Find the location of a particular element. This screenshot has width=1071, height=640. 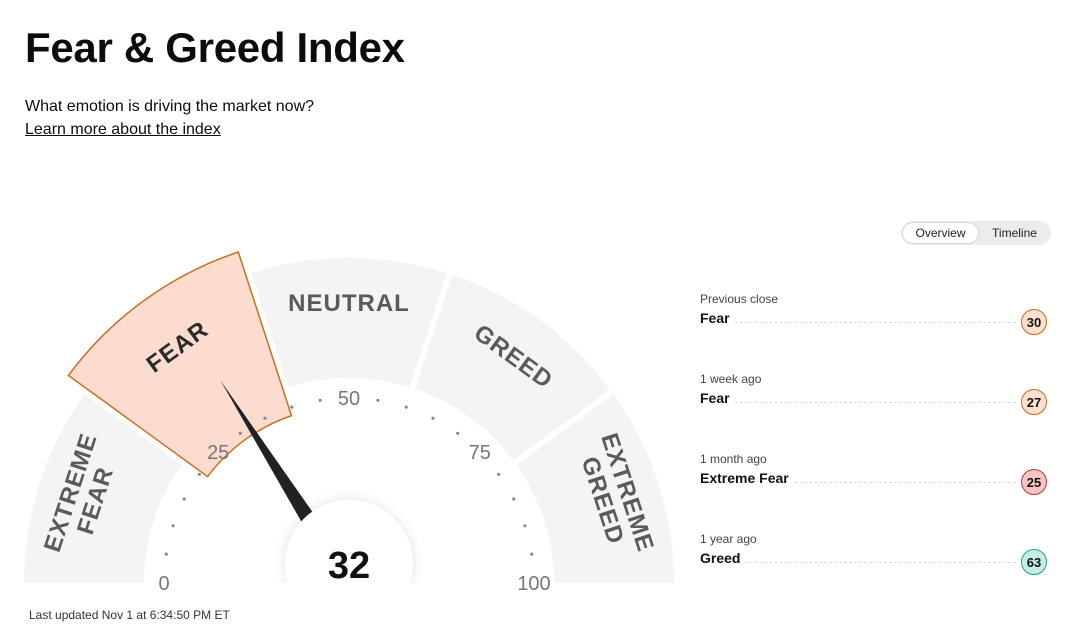

gauge-needle is located at coordinates (278, 467).